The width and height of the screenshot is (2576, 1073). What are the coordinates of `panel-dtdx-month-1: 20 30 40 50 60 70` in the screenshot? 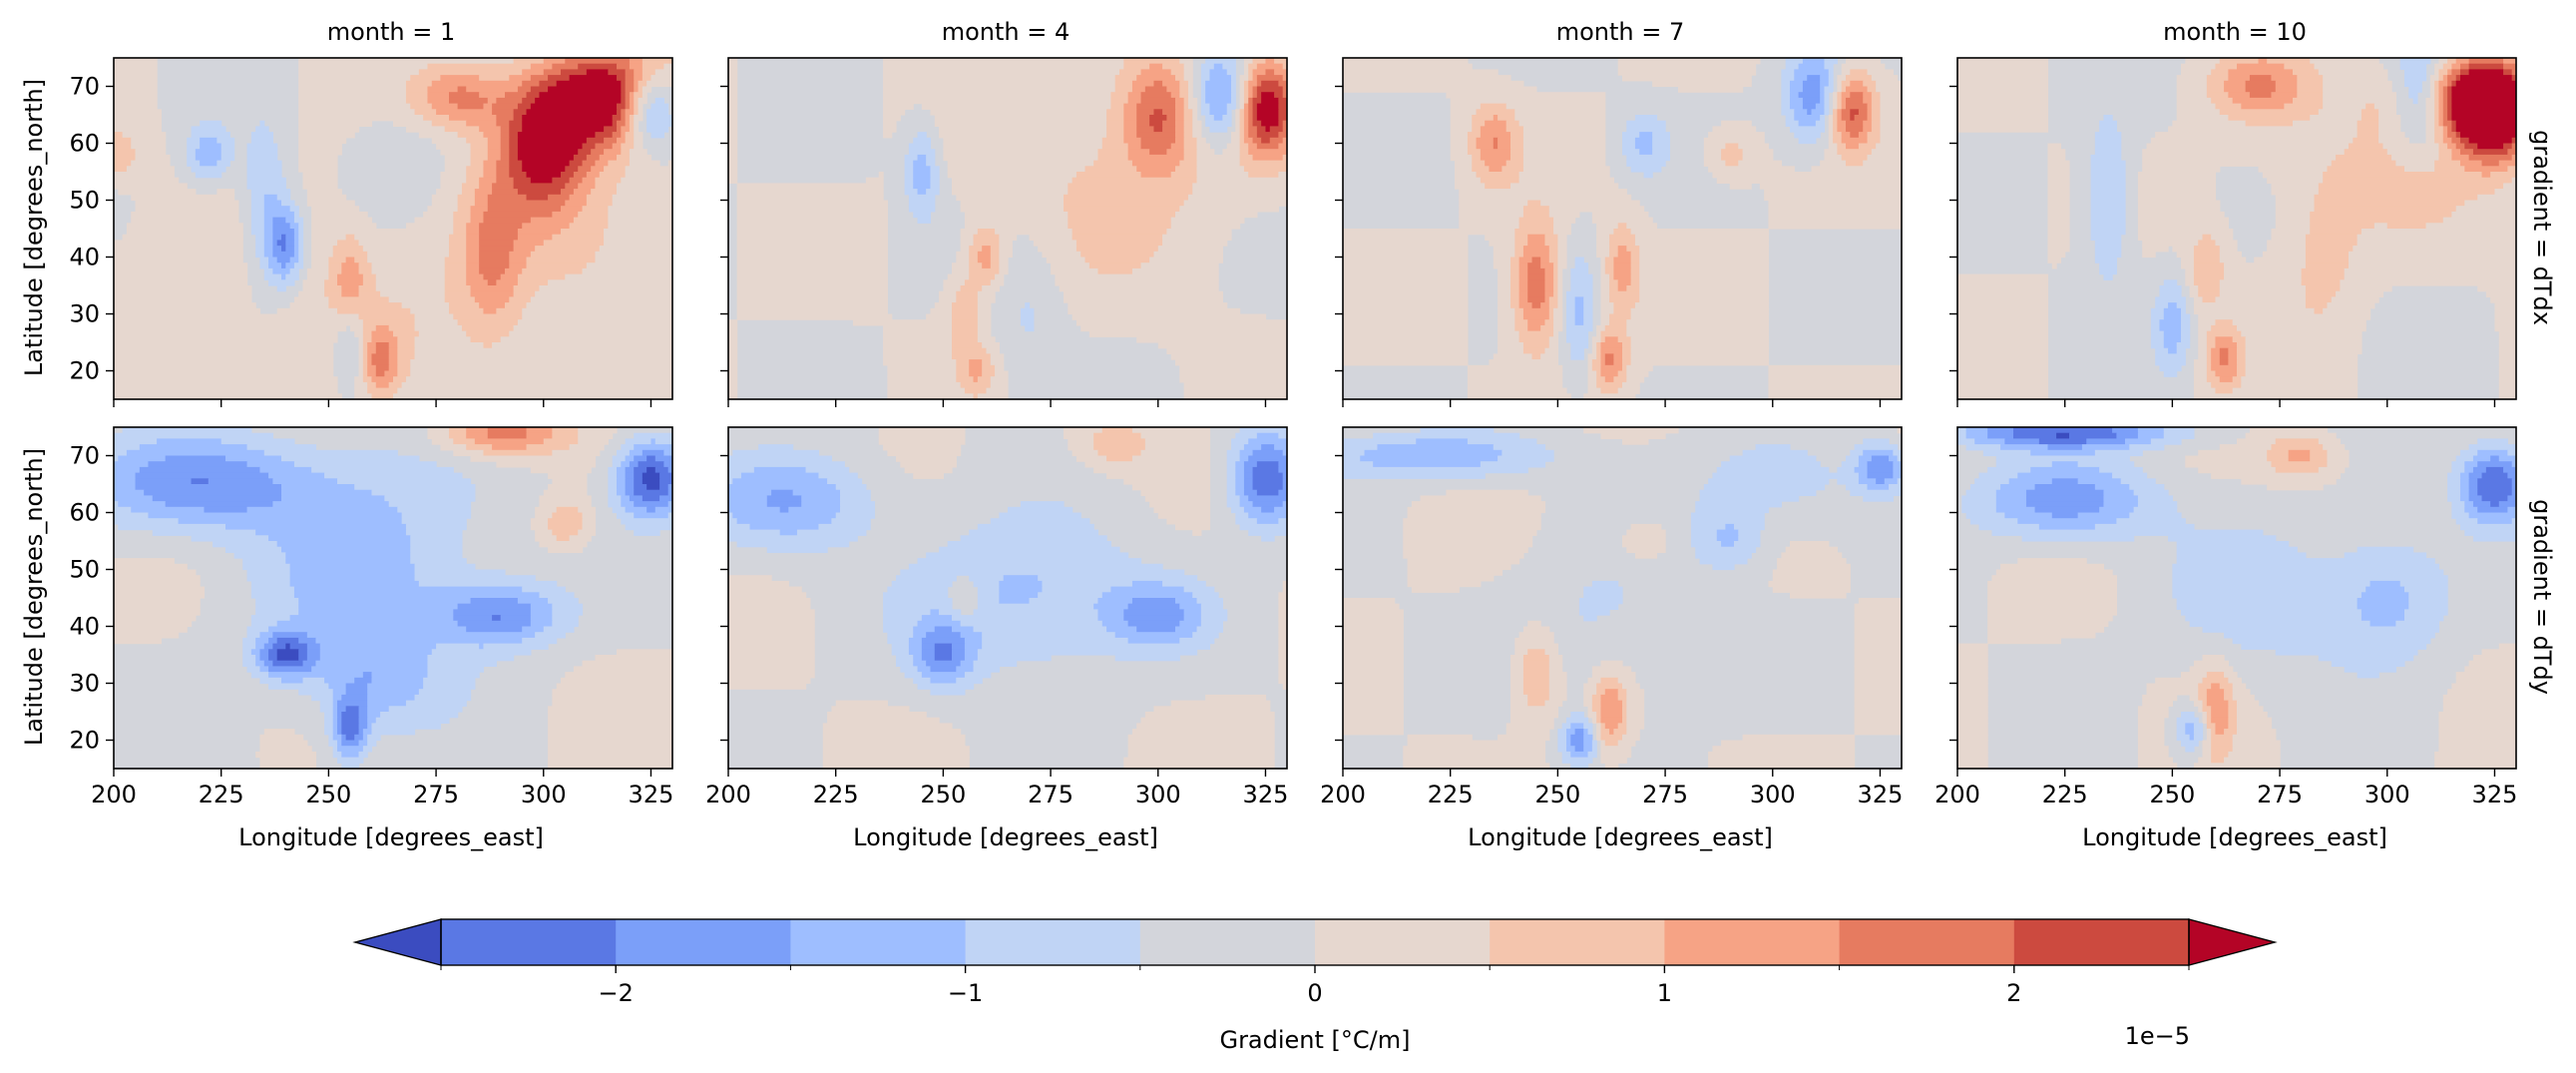 It's located at (371, 232).